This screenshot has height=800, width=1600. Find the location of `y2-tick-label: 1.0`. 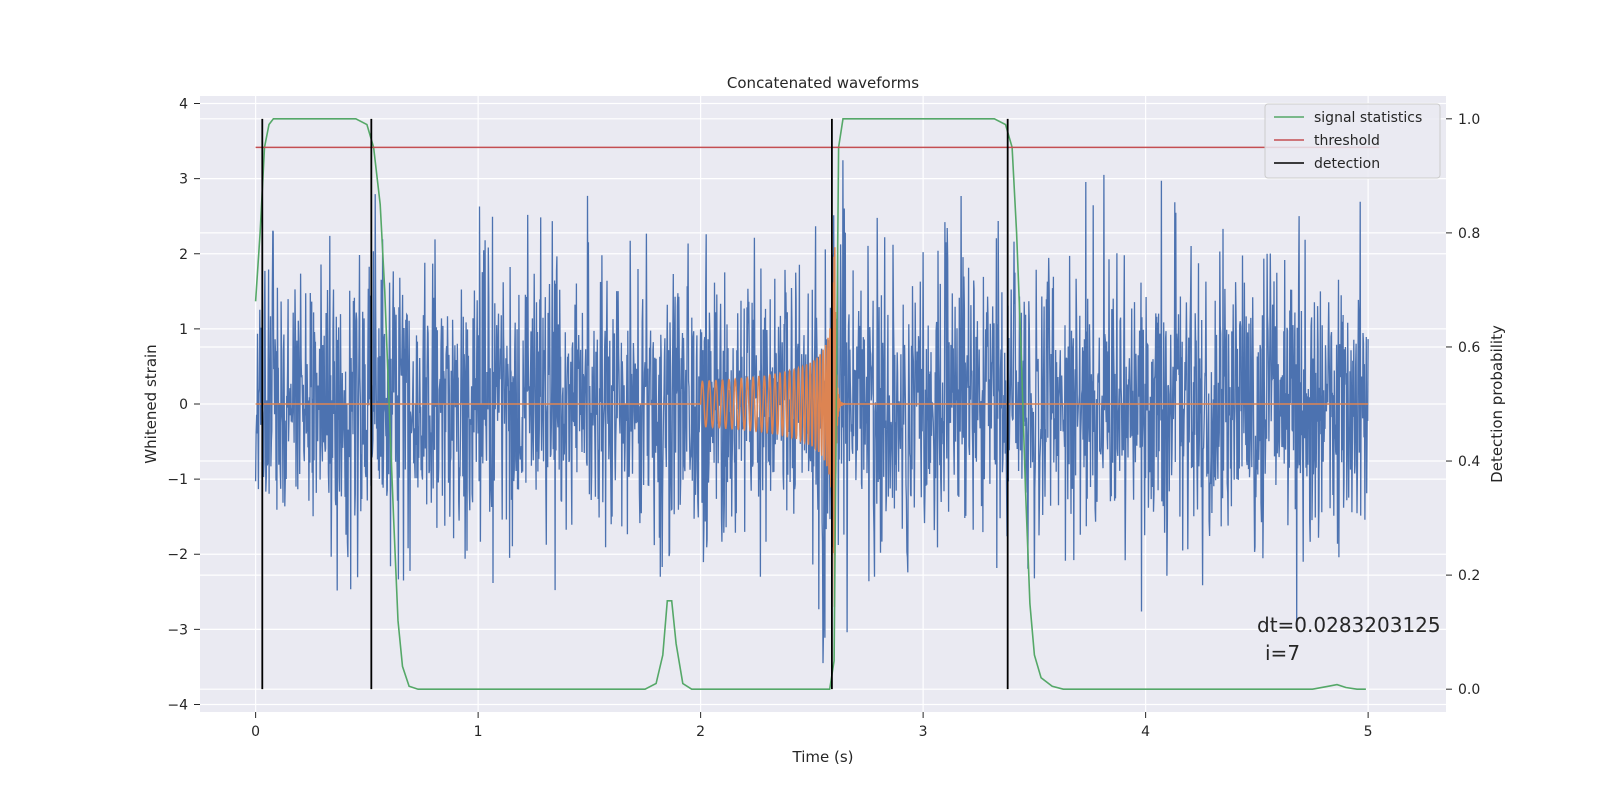

y2-tick-label: 1.0 is located at coordinates (1469, 120).